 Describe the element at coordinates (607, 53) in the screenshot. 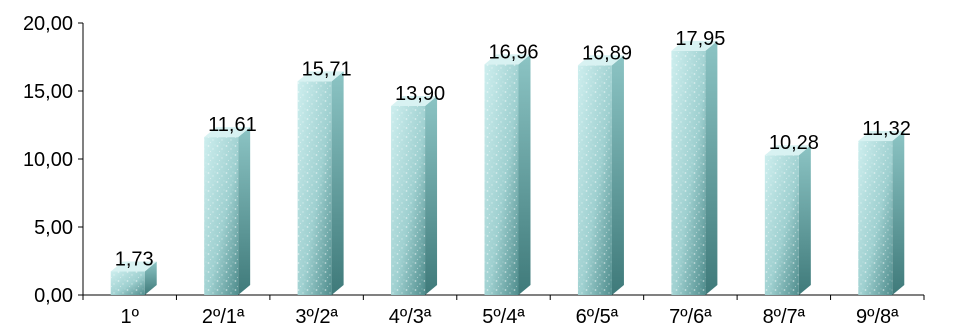

I see `bar-value-label: 16,89` at that location.